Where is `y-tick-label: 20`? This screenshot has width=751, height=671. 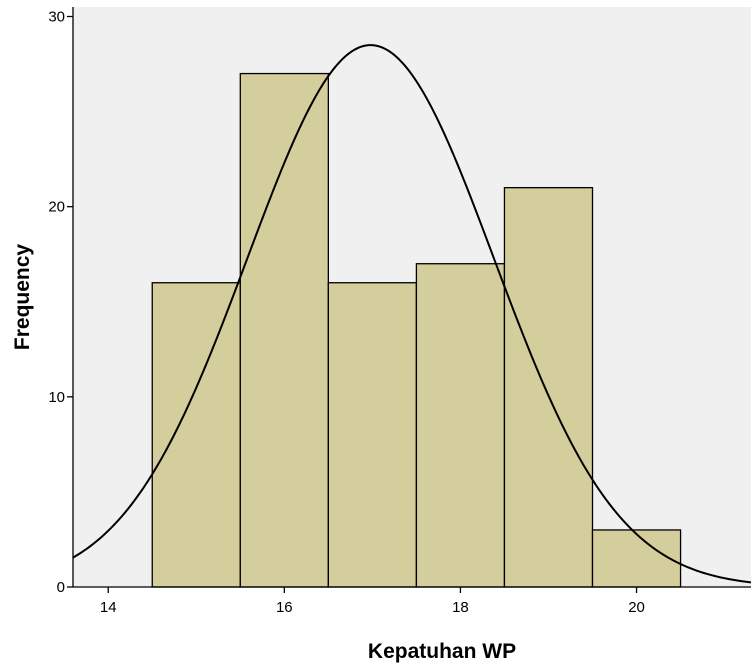 y-tick-label: 20 is located at coordinates (56, 207).